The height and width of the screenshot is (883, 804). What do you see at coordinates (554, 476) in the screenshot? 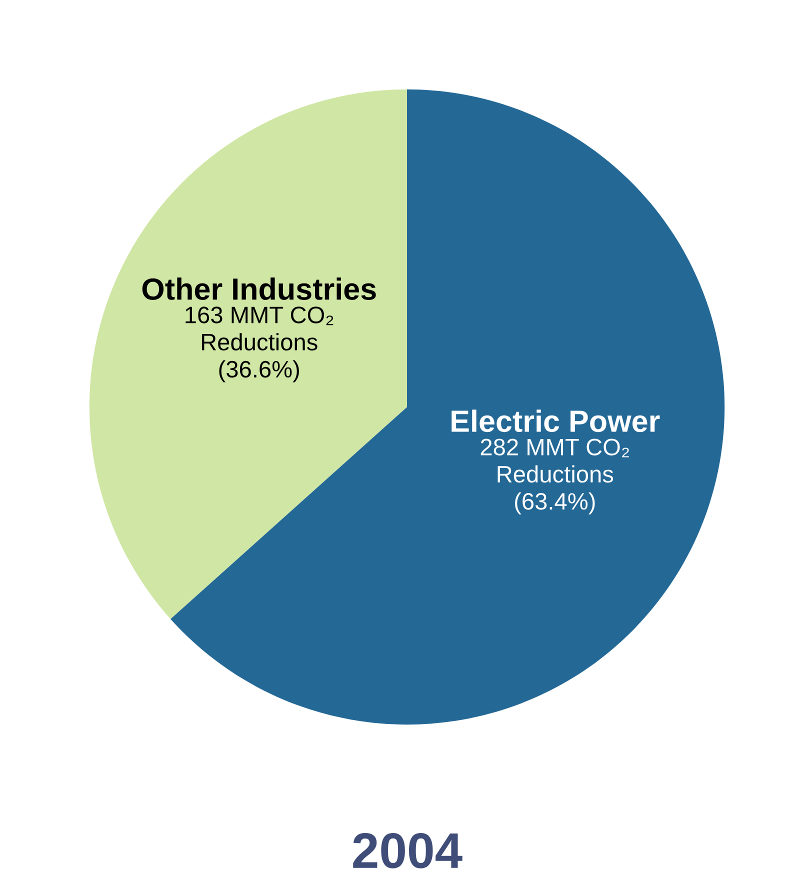
I see `data-label: 282 MMT CO₂ Reductions (63.4%)` at bounding box center [554, 476].